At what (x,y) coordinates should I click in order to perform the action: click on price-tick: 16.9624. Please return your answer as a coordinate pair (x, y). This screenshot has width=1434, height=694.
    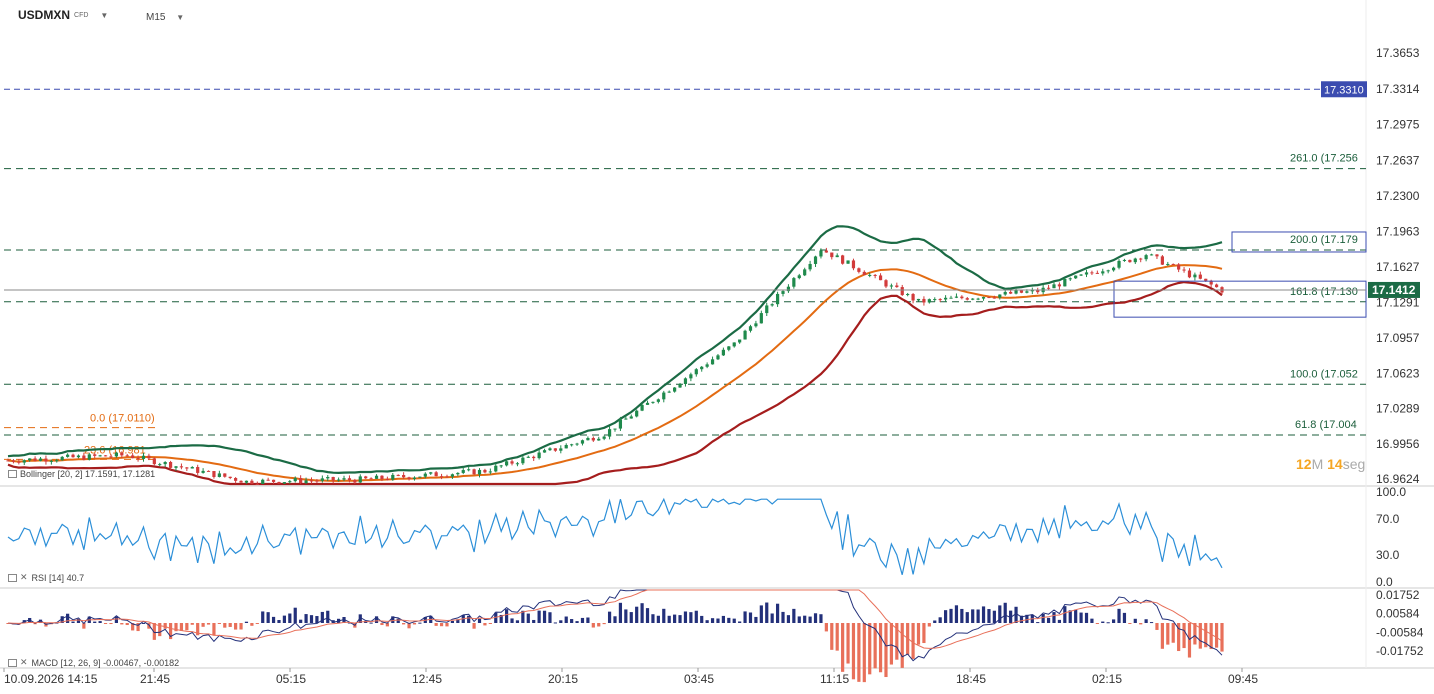
    Looking at the image, I should click on (1398, 479).